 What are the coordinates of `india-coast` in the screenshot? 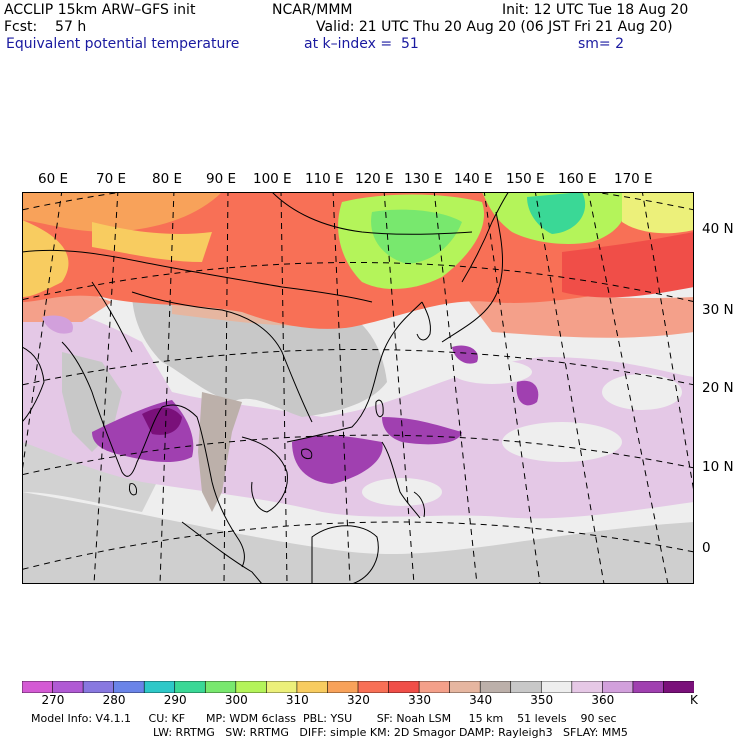 It's located at (112, 409).